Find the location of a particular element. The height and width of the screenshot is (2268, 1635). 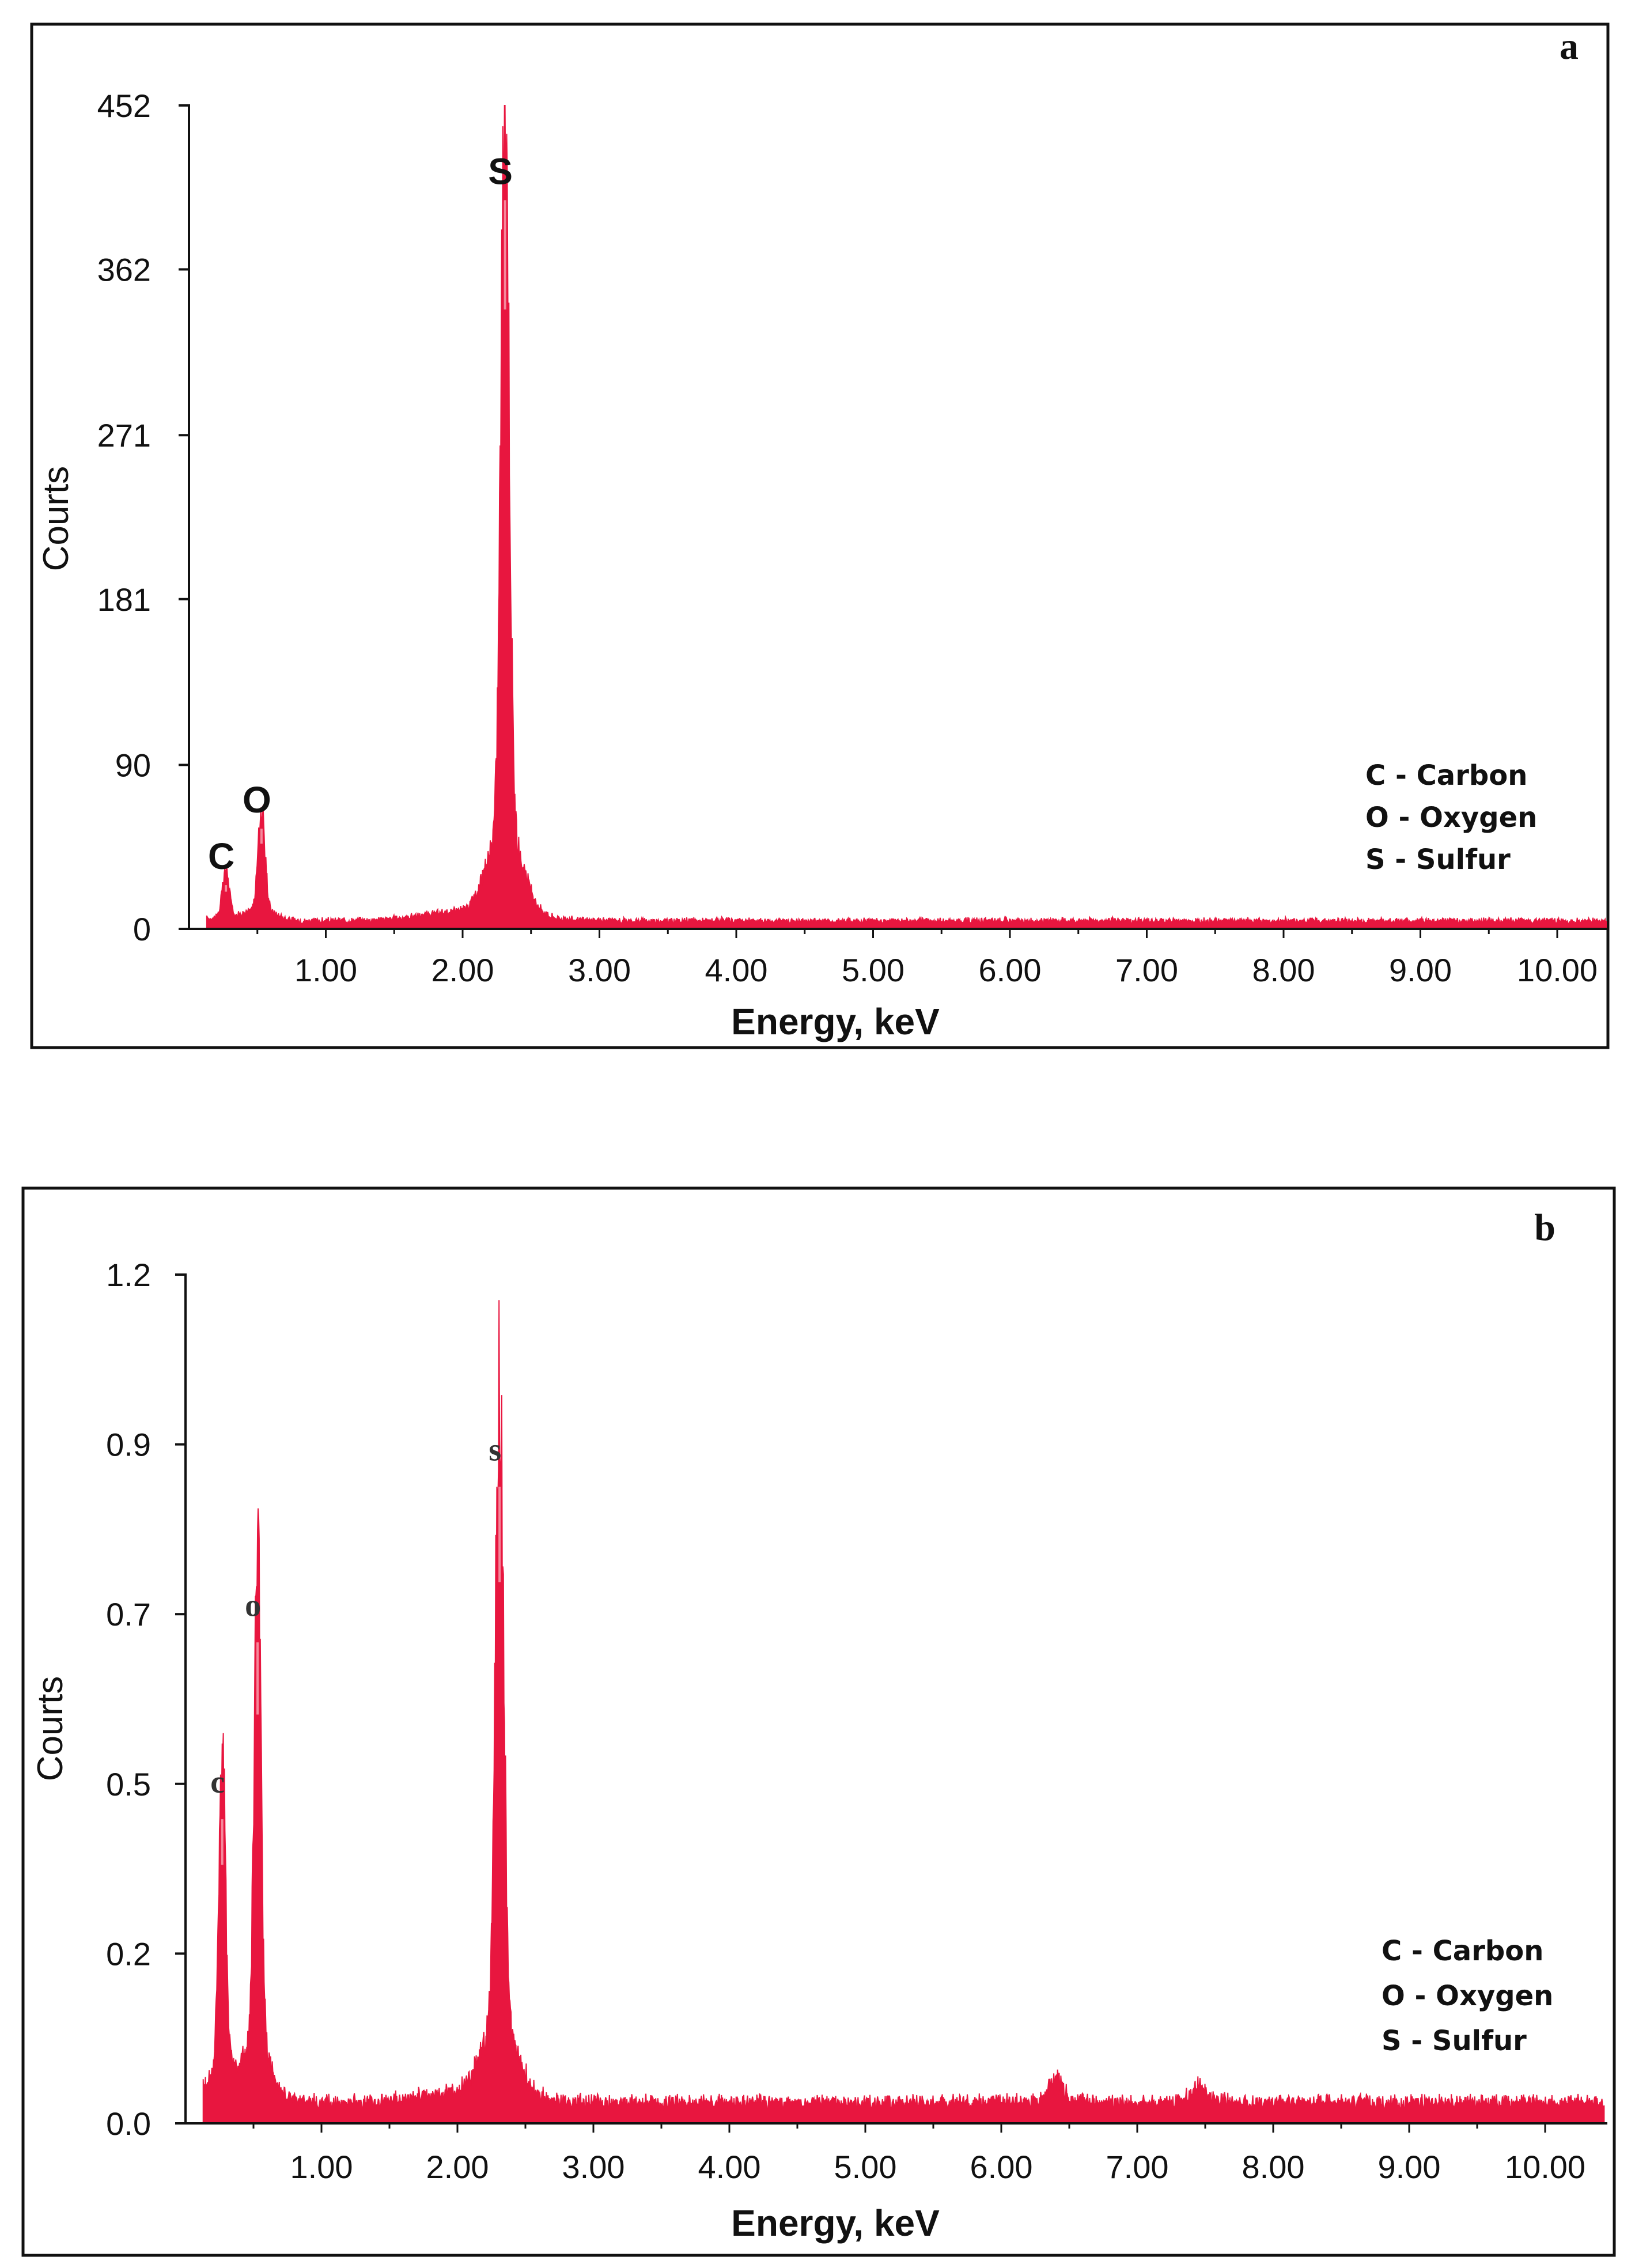

panel-b-letter: b is located at coordinates (1544, 1228).